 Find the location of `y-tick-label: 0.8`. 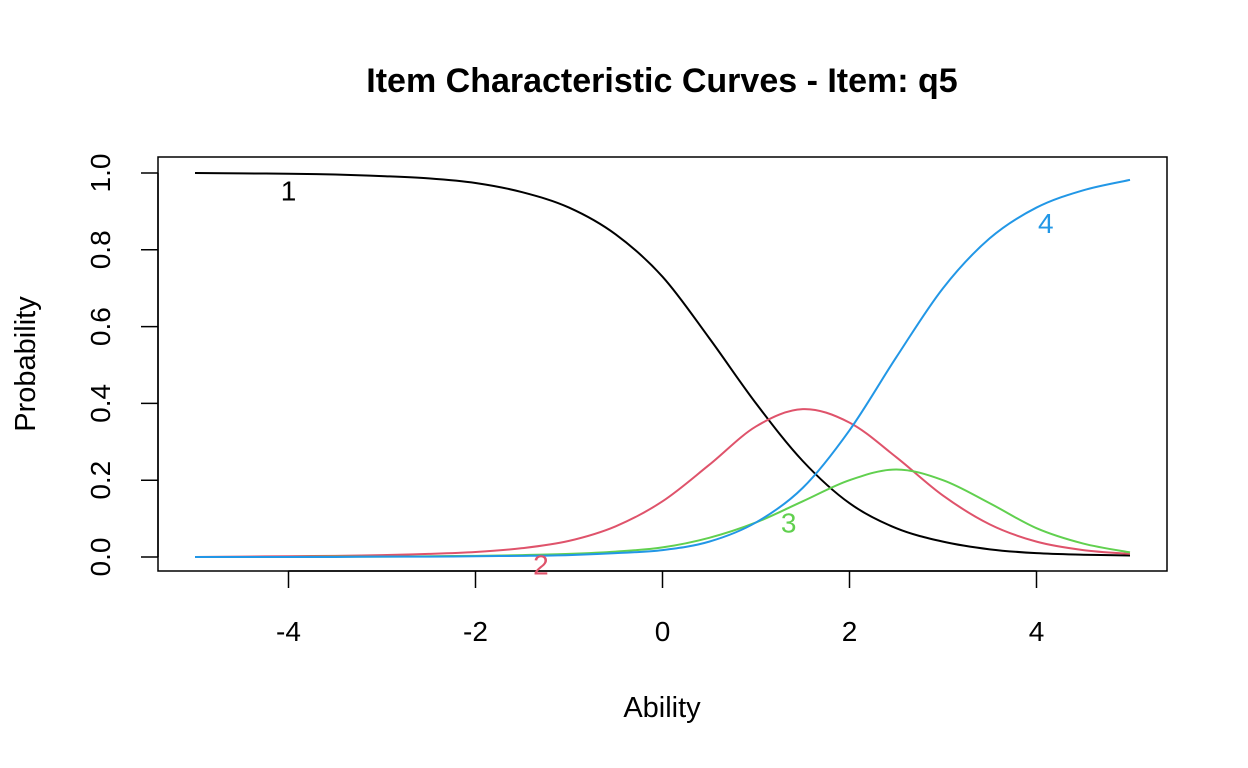

y-tick-label: 0.8 is located at coordinates (100, 249).